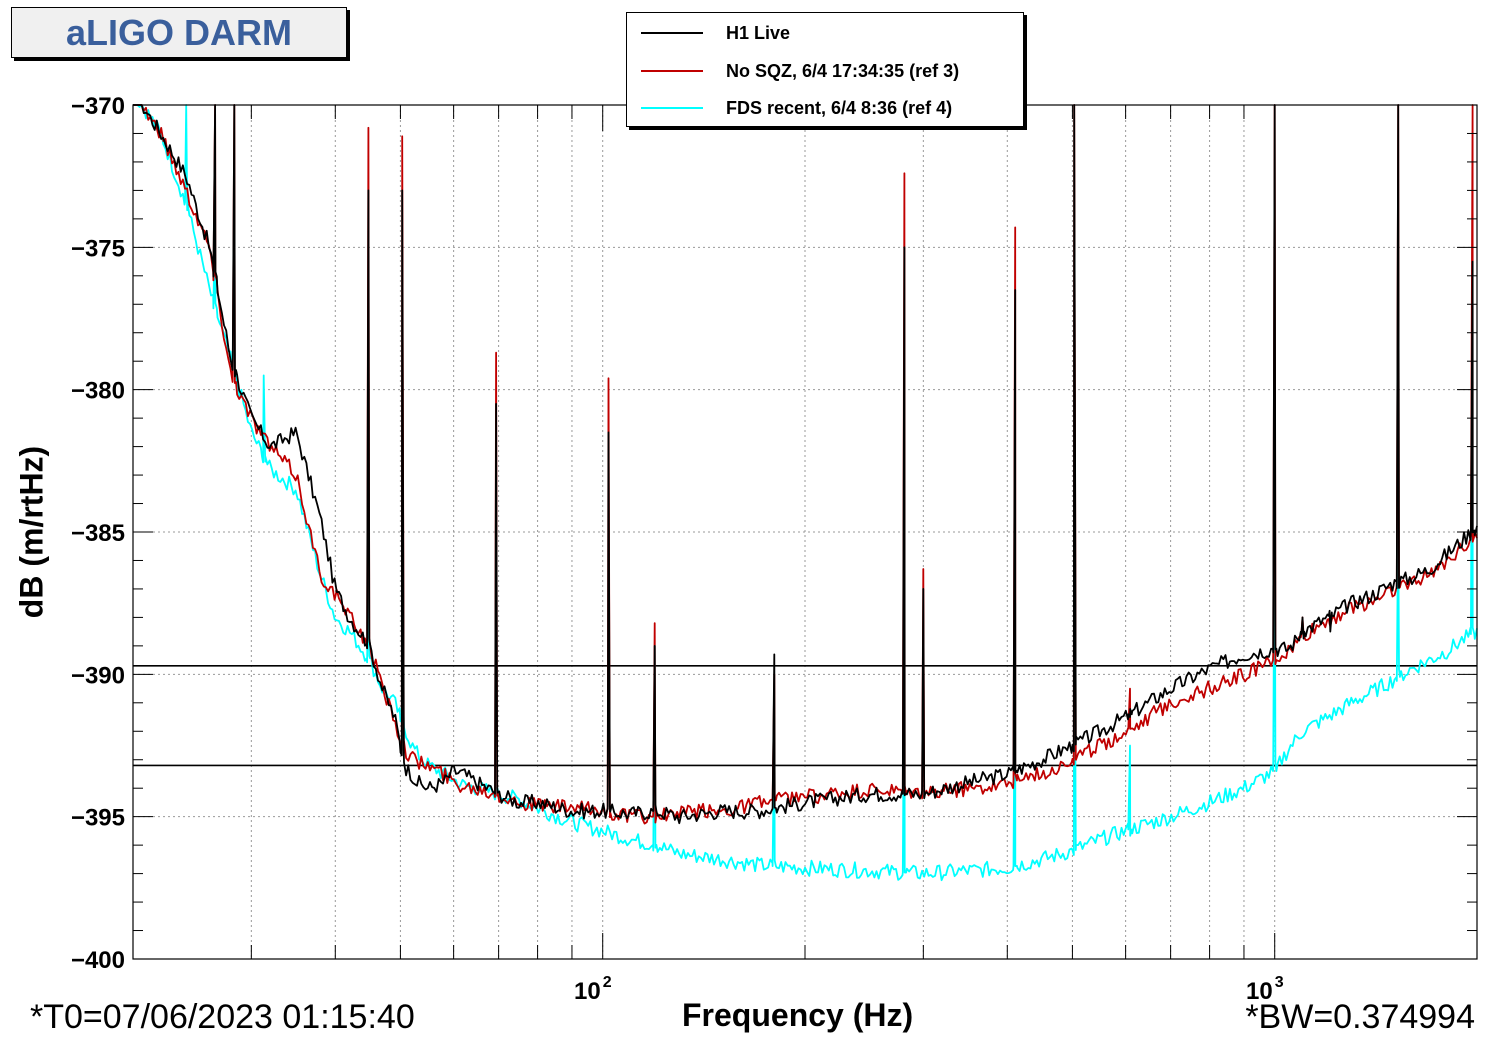 The image size is (1497, 1041). I want to click on y-tick-label: −380, so click(98, 391).